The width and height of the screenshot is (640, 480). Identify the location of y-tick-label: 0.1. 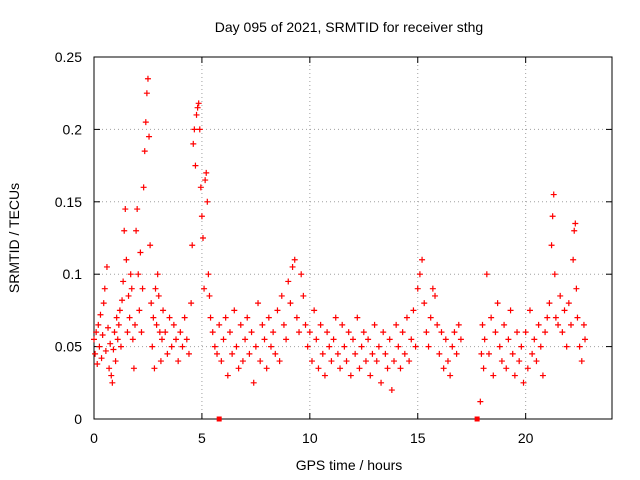
(73, 274).